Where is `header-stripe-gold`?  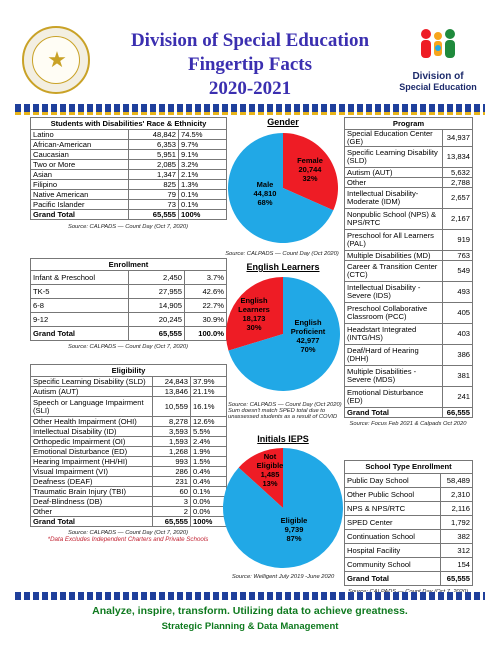 header-stripe-gold is located at coordinates (250, 113).